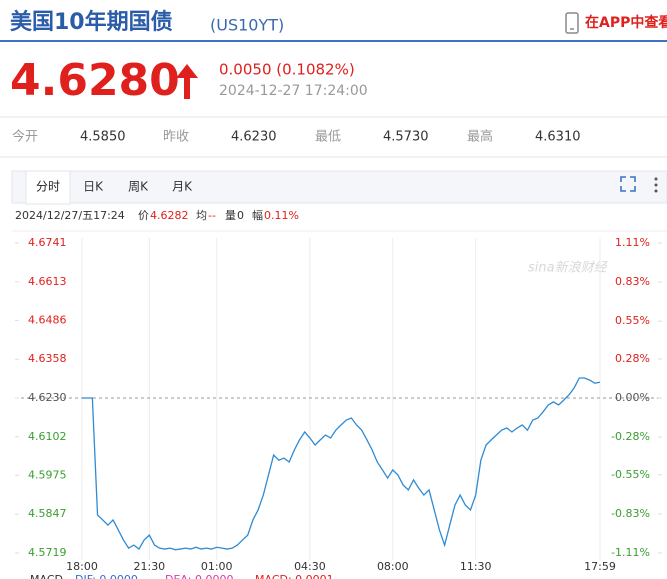  Describe the element at coordinates (47, 242) in the screenshot. I see `y-tick-label: 4.6741` at that location.